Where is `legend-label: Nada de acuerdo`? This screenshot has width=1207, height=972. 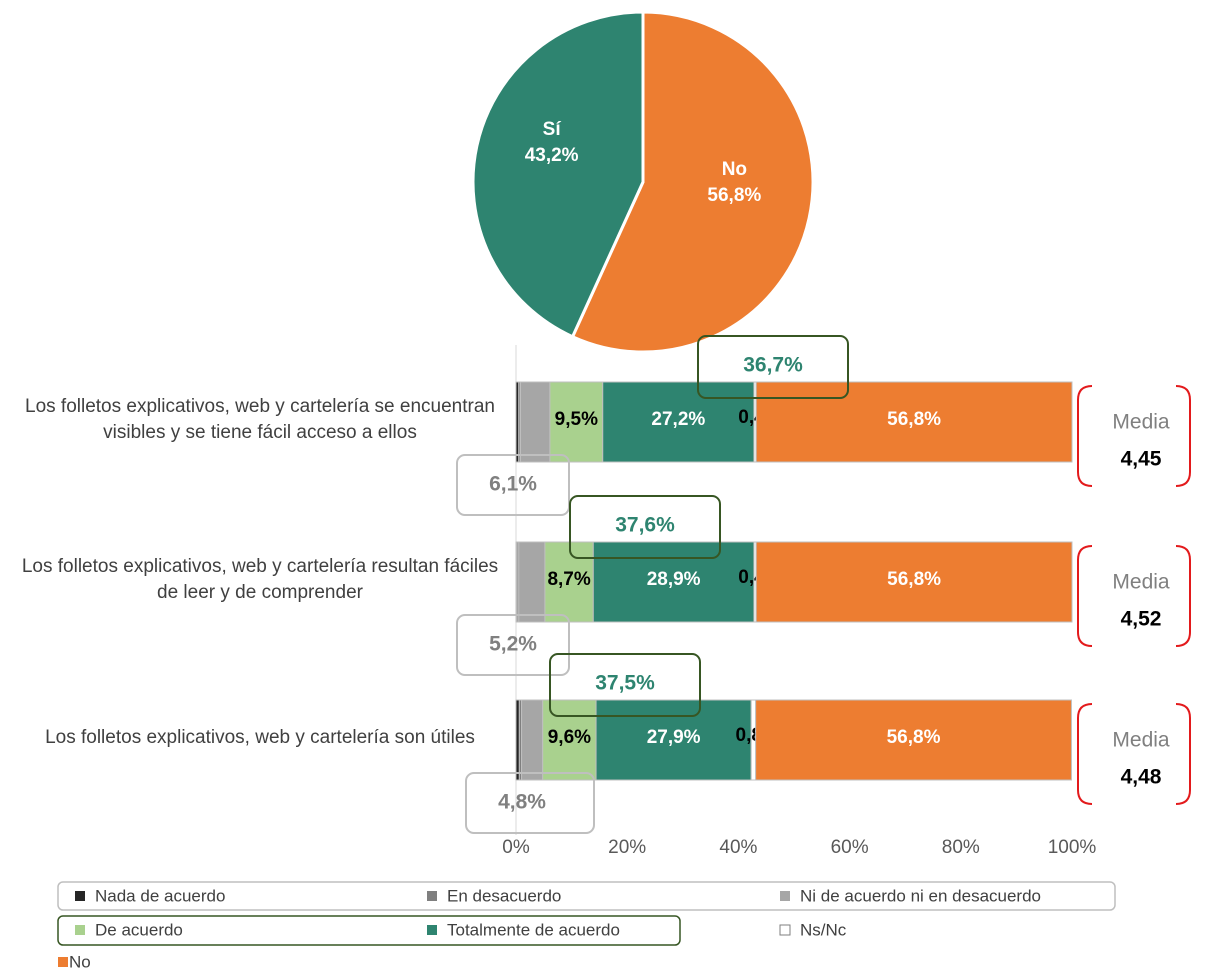 legend-label: Nada de acuerdo is located at coordinates (160, 895).